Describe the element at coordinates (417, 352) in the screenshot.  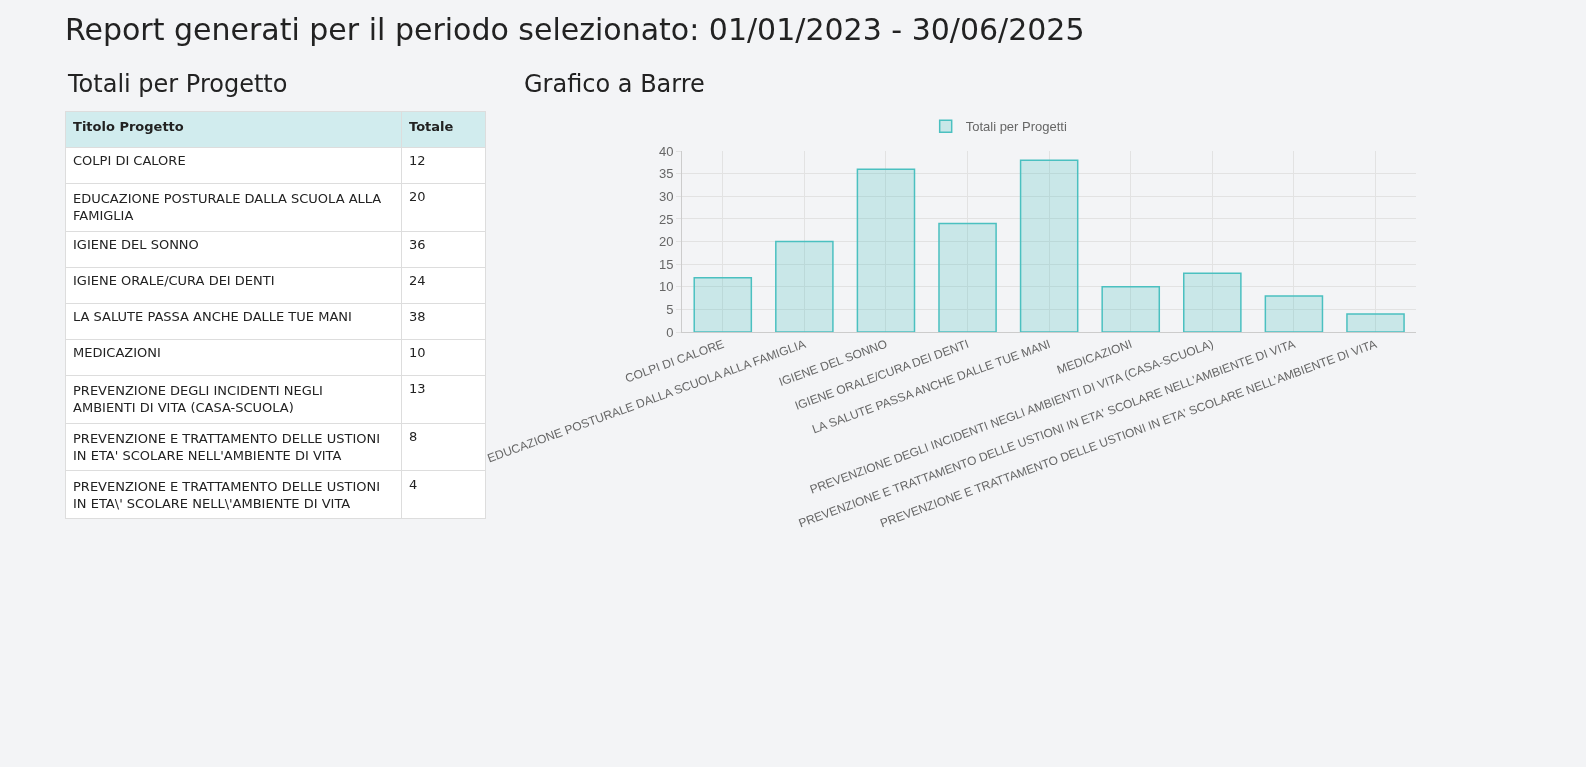
I see `data-label: 10` at that location.